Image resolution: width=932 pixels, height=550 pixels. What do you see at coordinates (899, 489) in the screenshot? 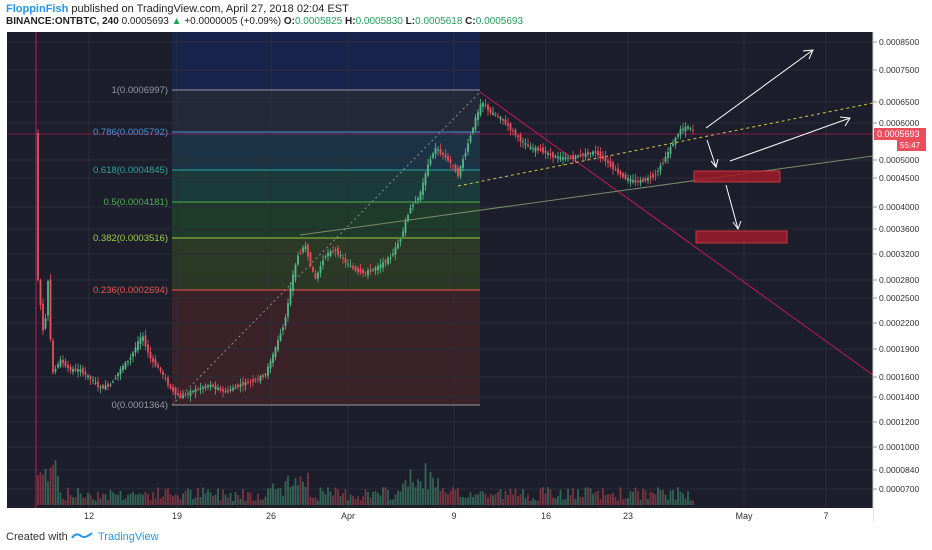
I see `price-label: 0.0000700` at bounding box center [899, 489].